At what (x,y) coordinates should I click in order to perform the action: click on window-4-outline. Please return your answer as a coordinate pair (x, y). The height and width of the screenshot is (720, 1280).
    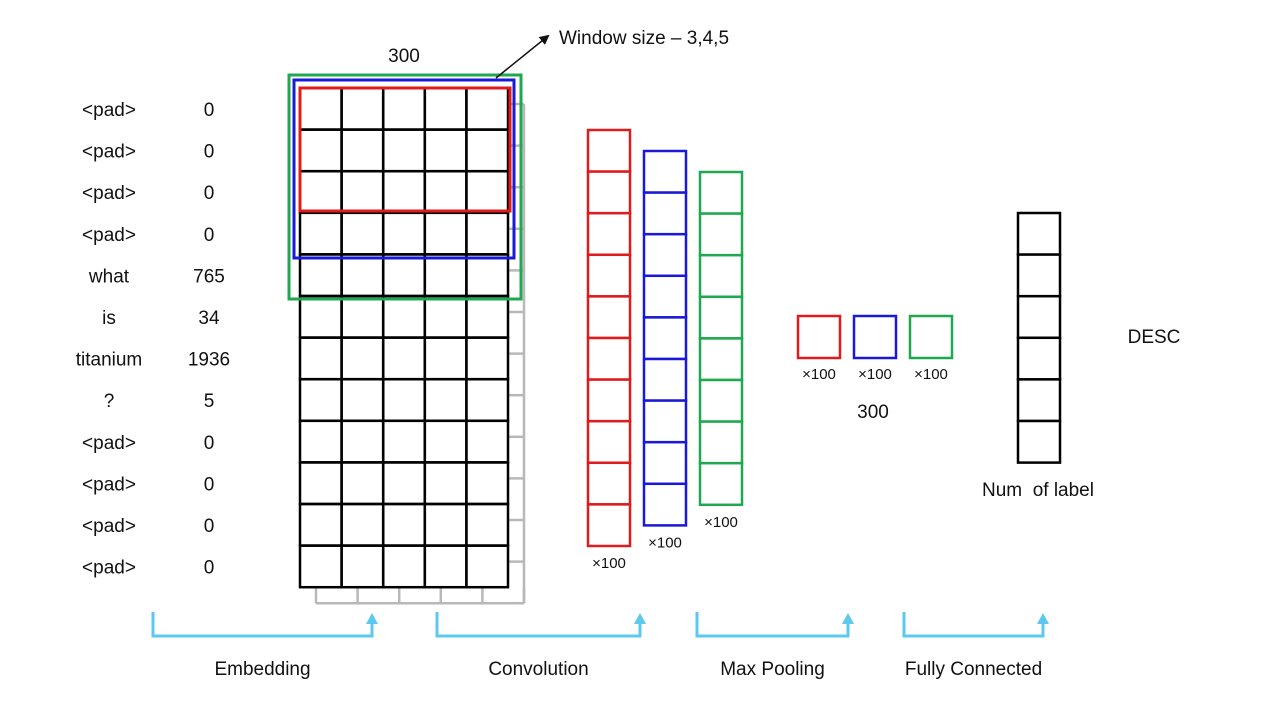
    Looking at the image, I should click on (404, 169).